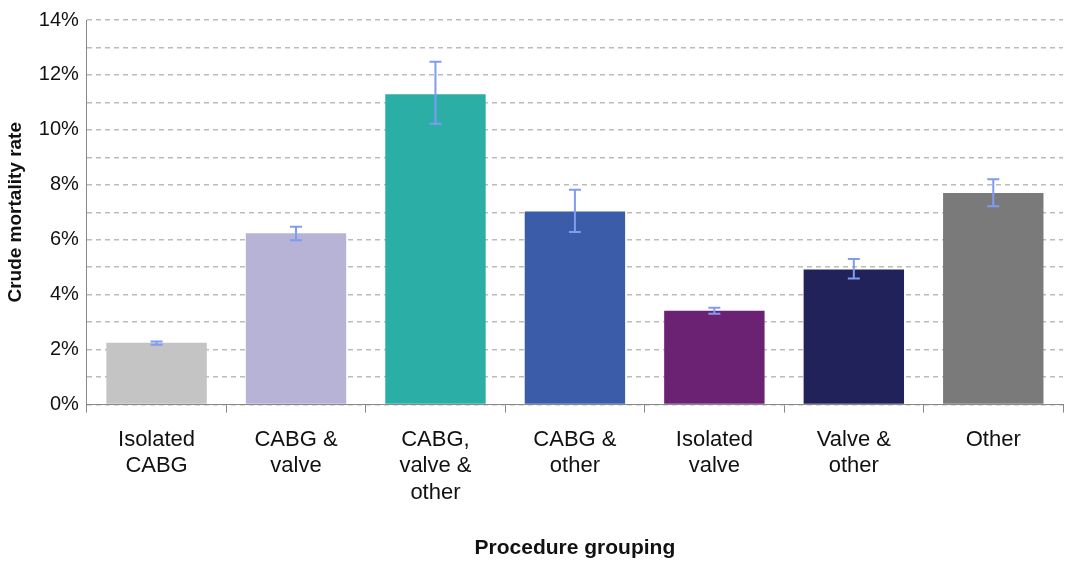 The height and width of the screenshot is (565, 1073). Describe the element at coordinates (64, 238) in the screenshot. I see `y-tick-label: 6%` at that location.